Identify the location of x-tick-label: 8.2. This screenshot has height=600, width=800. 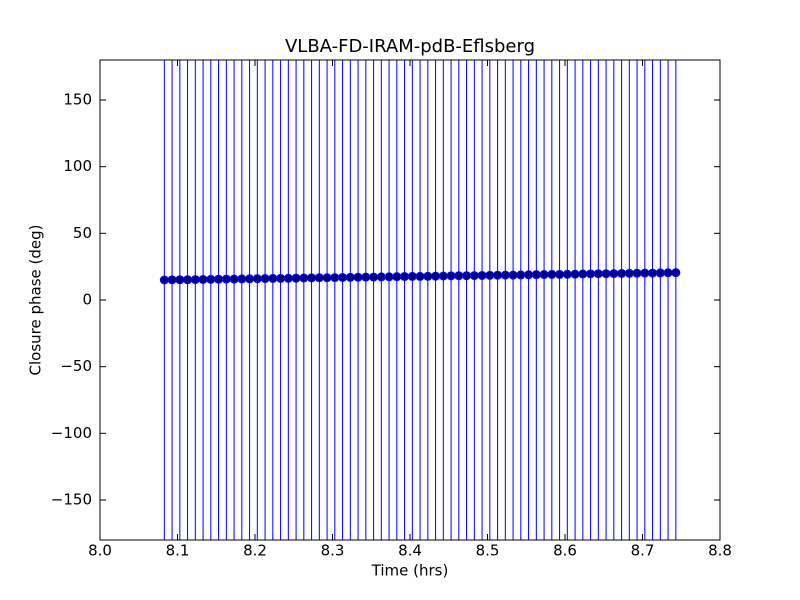
(255, 551).